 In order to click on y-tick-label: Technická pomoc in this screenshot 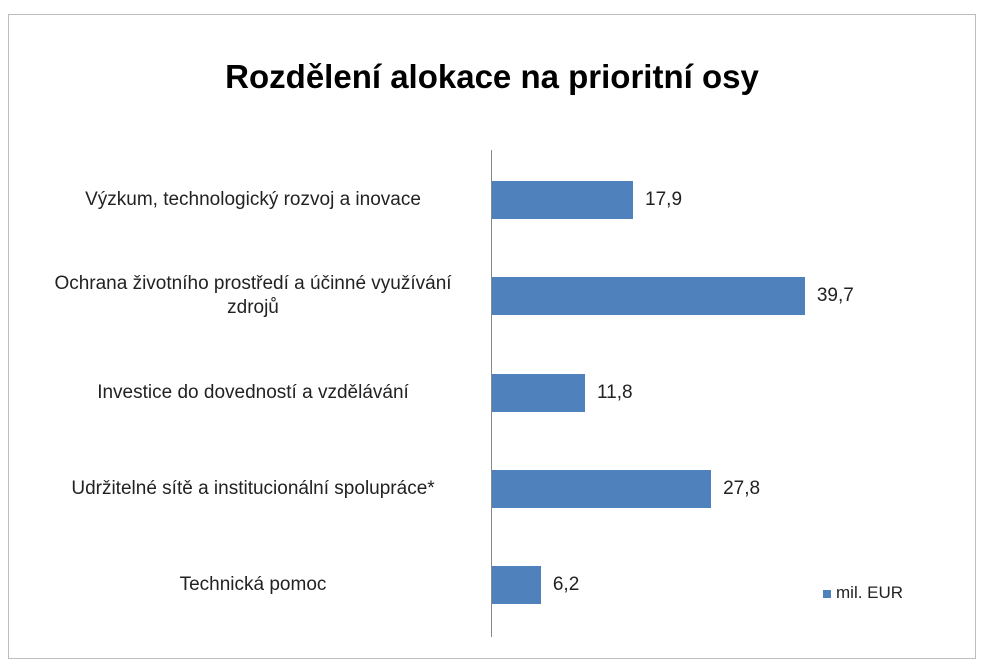, I will do `click(253, 585)`.